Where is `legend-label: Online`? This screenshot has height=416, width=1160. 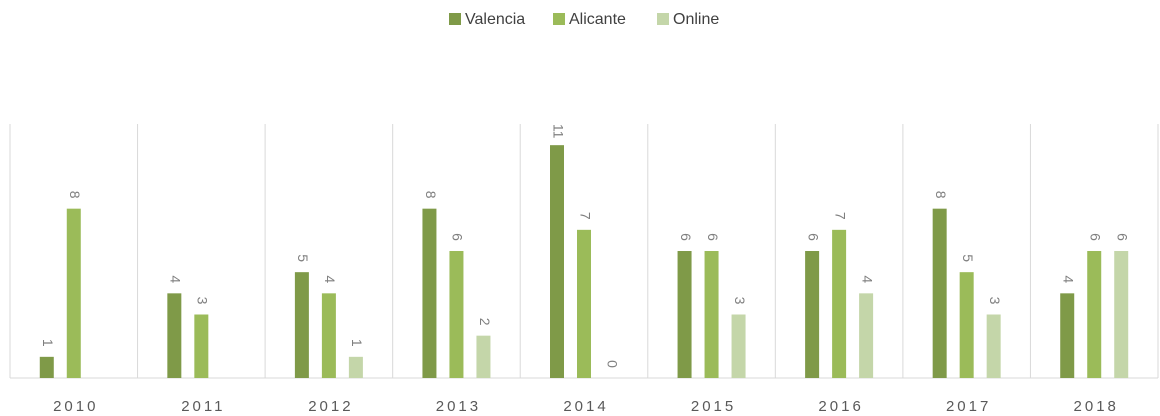
legend-label: Online is located at coordinates (696, 19).